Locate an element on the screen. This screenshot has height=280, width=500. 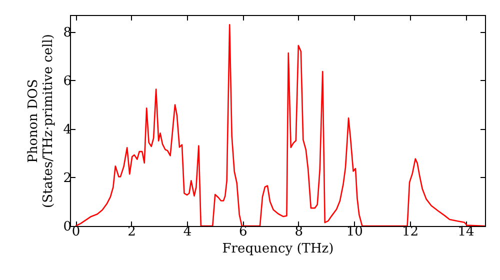
y-tick-label: 2 is located at coordinates (67, 178).